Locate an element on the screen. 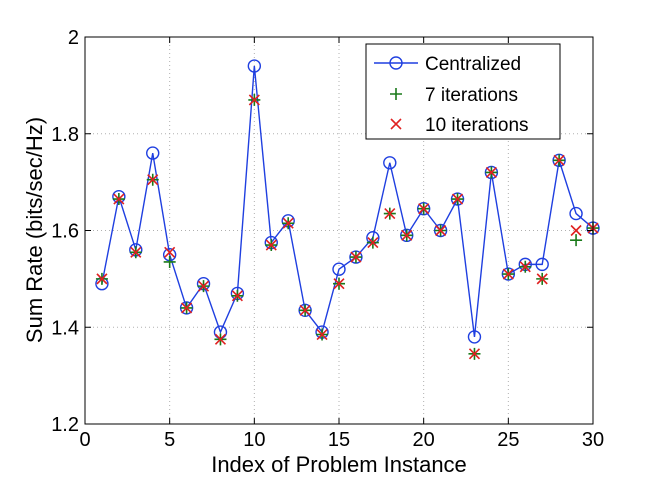  y-tick-label: 1.6 is located at coordinates (65, 232).